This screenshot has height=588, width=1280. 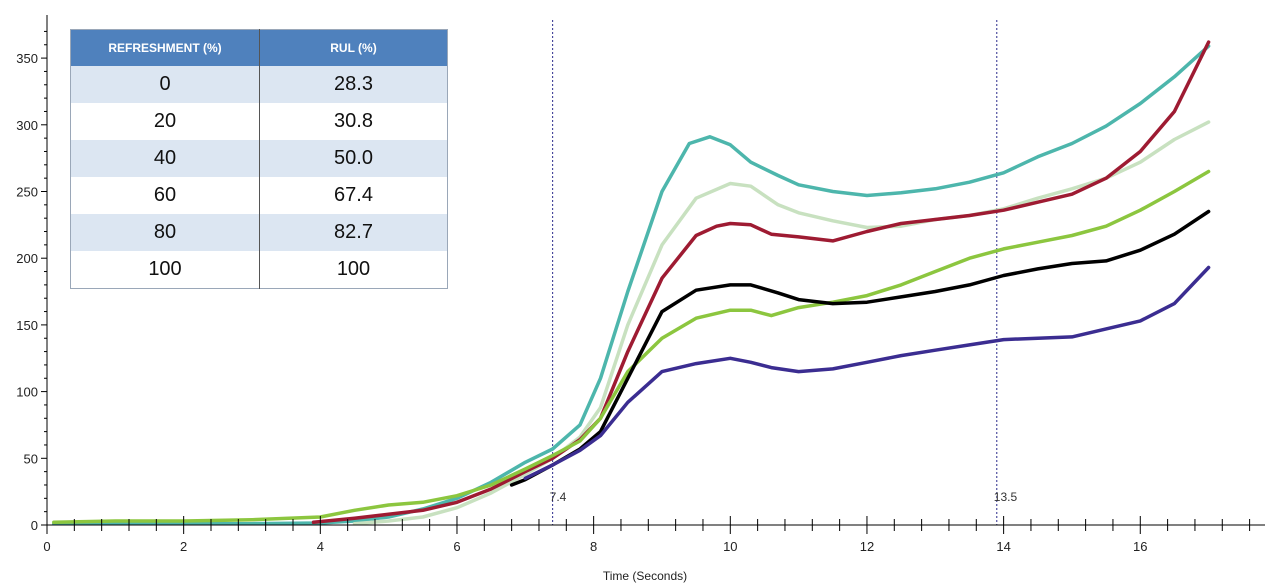 I want to click on reference-line-label: 13.5, so click(x=1006, y=497).